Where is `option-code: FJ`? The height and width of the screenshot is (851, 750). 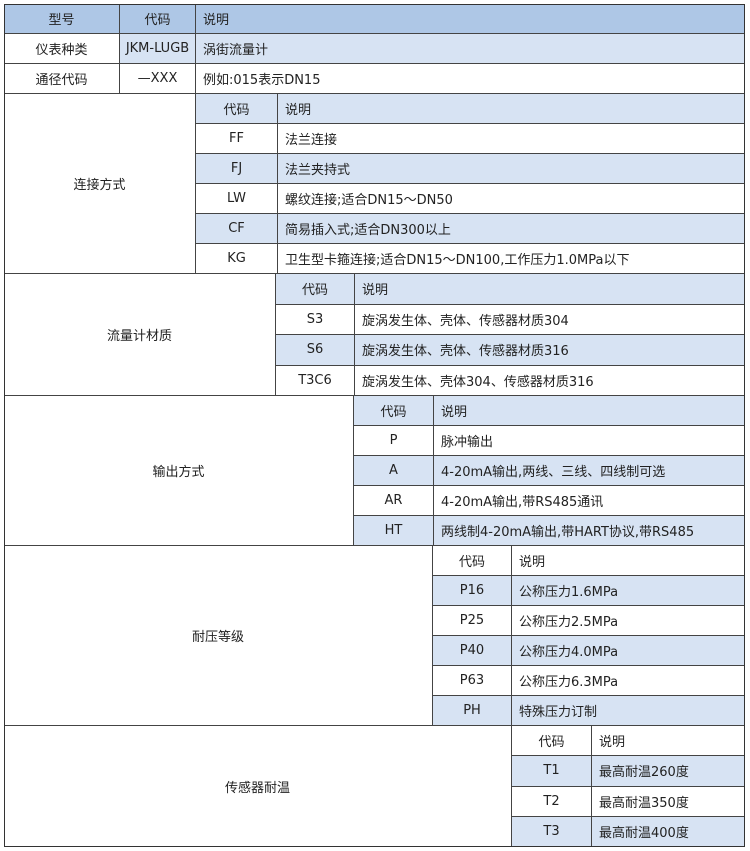 option-code: FJ is located at coordinates (237, 169).